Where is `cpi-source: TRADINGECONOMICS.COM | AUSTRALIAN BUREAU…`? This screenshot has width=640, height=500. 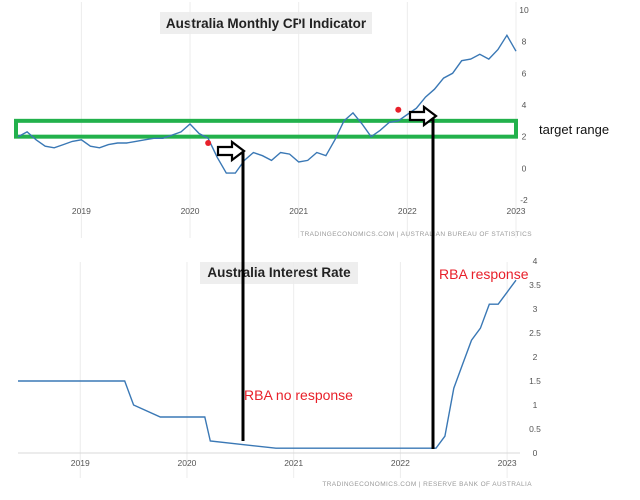 cpi-source: TRADINGECONOMICS.COM | AUSTRALIAN BUREAU… is located at coordinates (416, 234).